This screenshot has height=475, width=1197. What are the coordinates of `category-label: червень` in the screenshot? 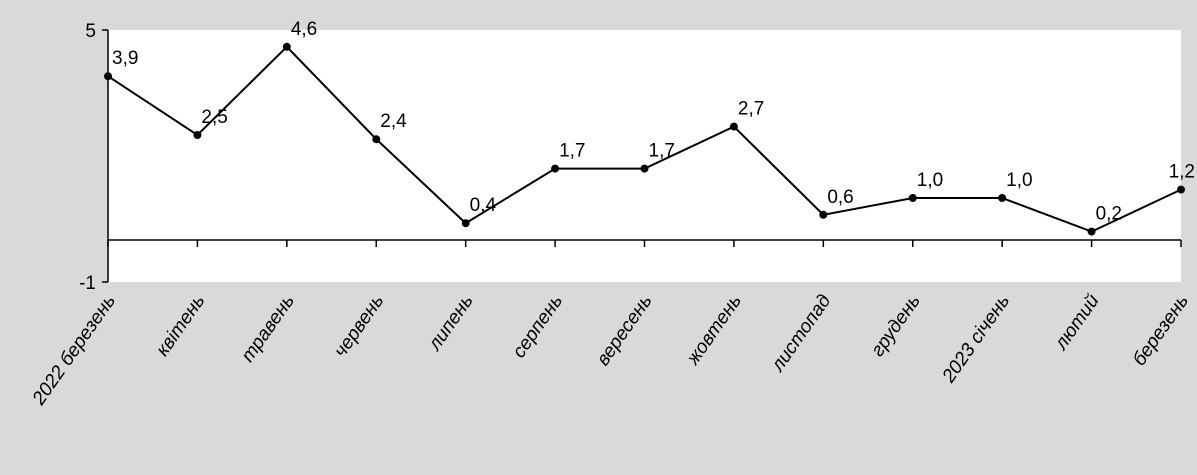 It's located at (359, 326).